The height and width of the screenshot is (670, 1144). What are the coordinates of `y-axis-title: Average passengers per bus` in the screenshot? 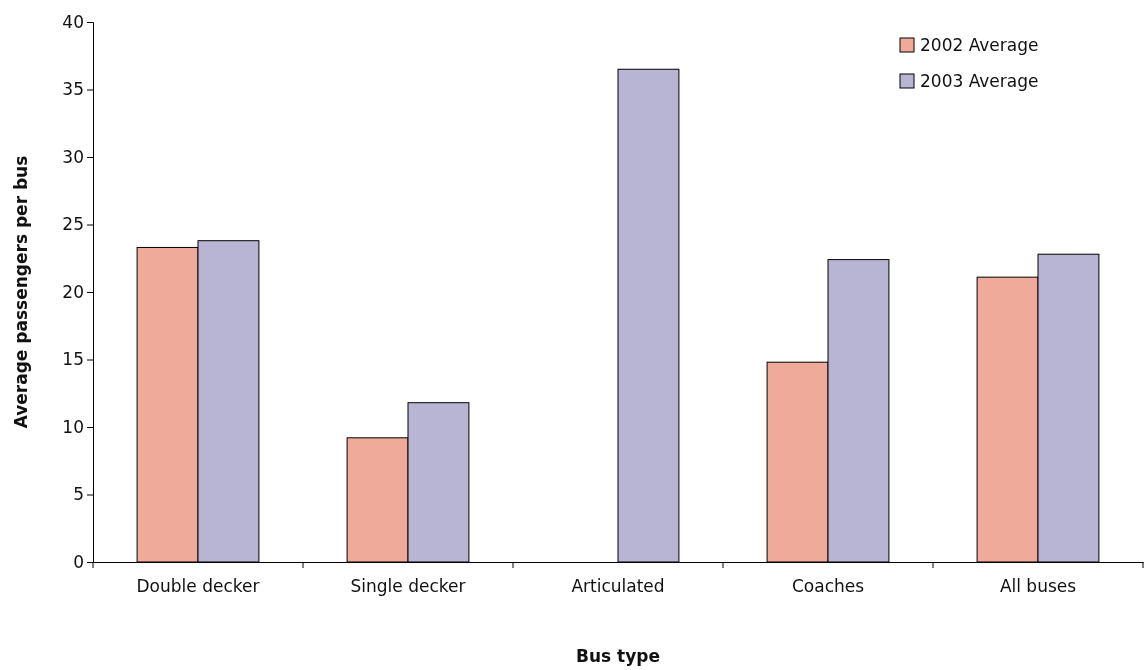 It's located at (21, 292).